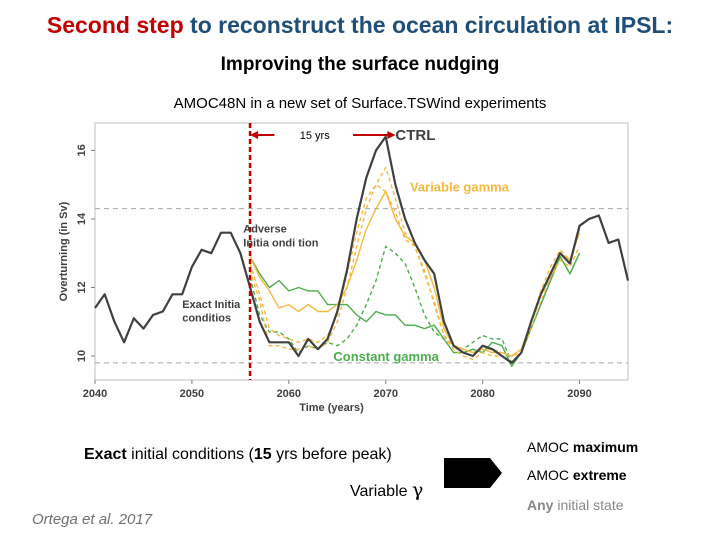 This screenshot has height=540, width=720. I want to click on exact-label-line1: Exact Initia, so click(211, 305).